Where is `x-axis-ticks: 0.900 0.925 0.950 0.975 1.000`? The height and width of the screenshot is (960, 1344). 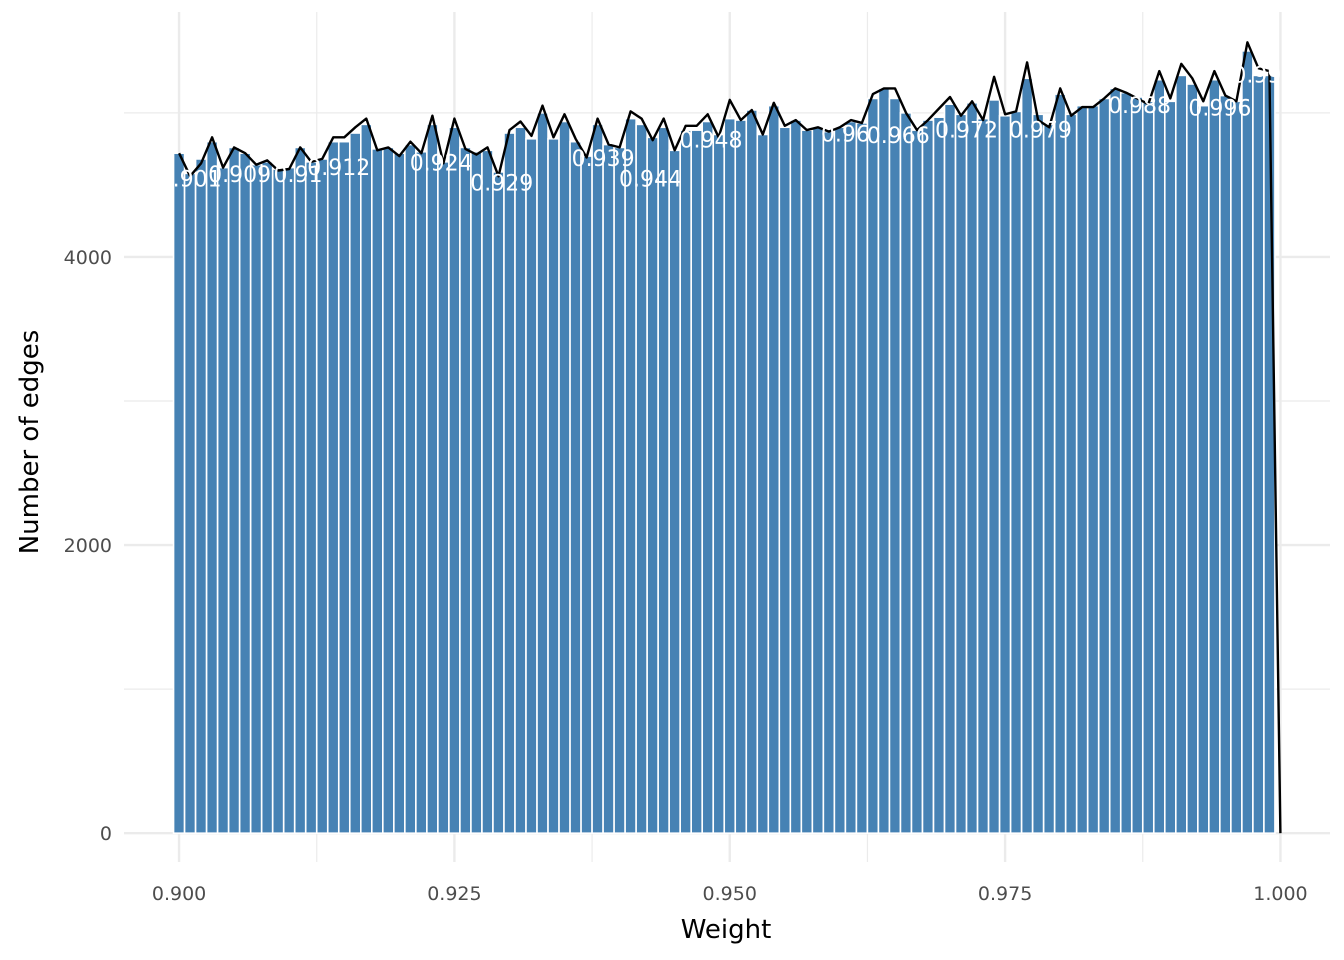 x-axis-ticks: 0.900 0.925 0.950 0.975 1.000 is located at coordinates (730, 894).